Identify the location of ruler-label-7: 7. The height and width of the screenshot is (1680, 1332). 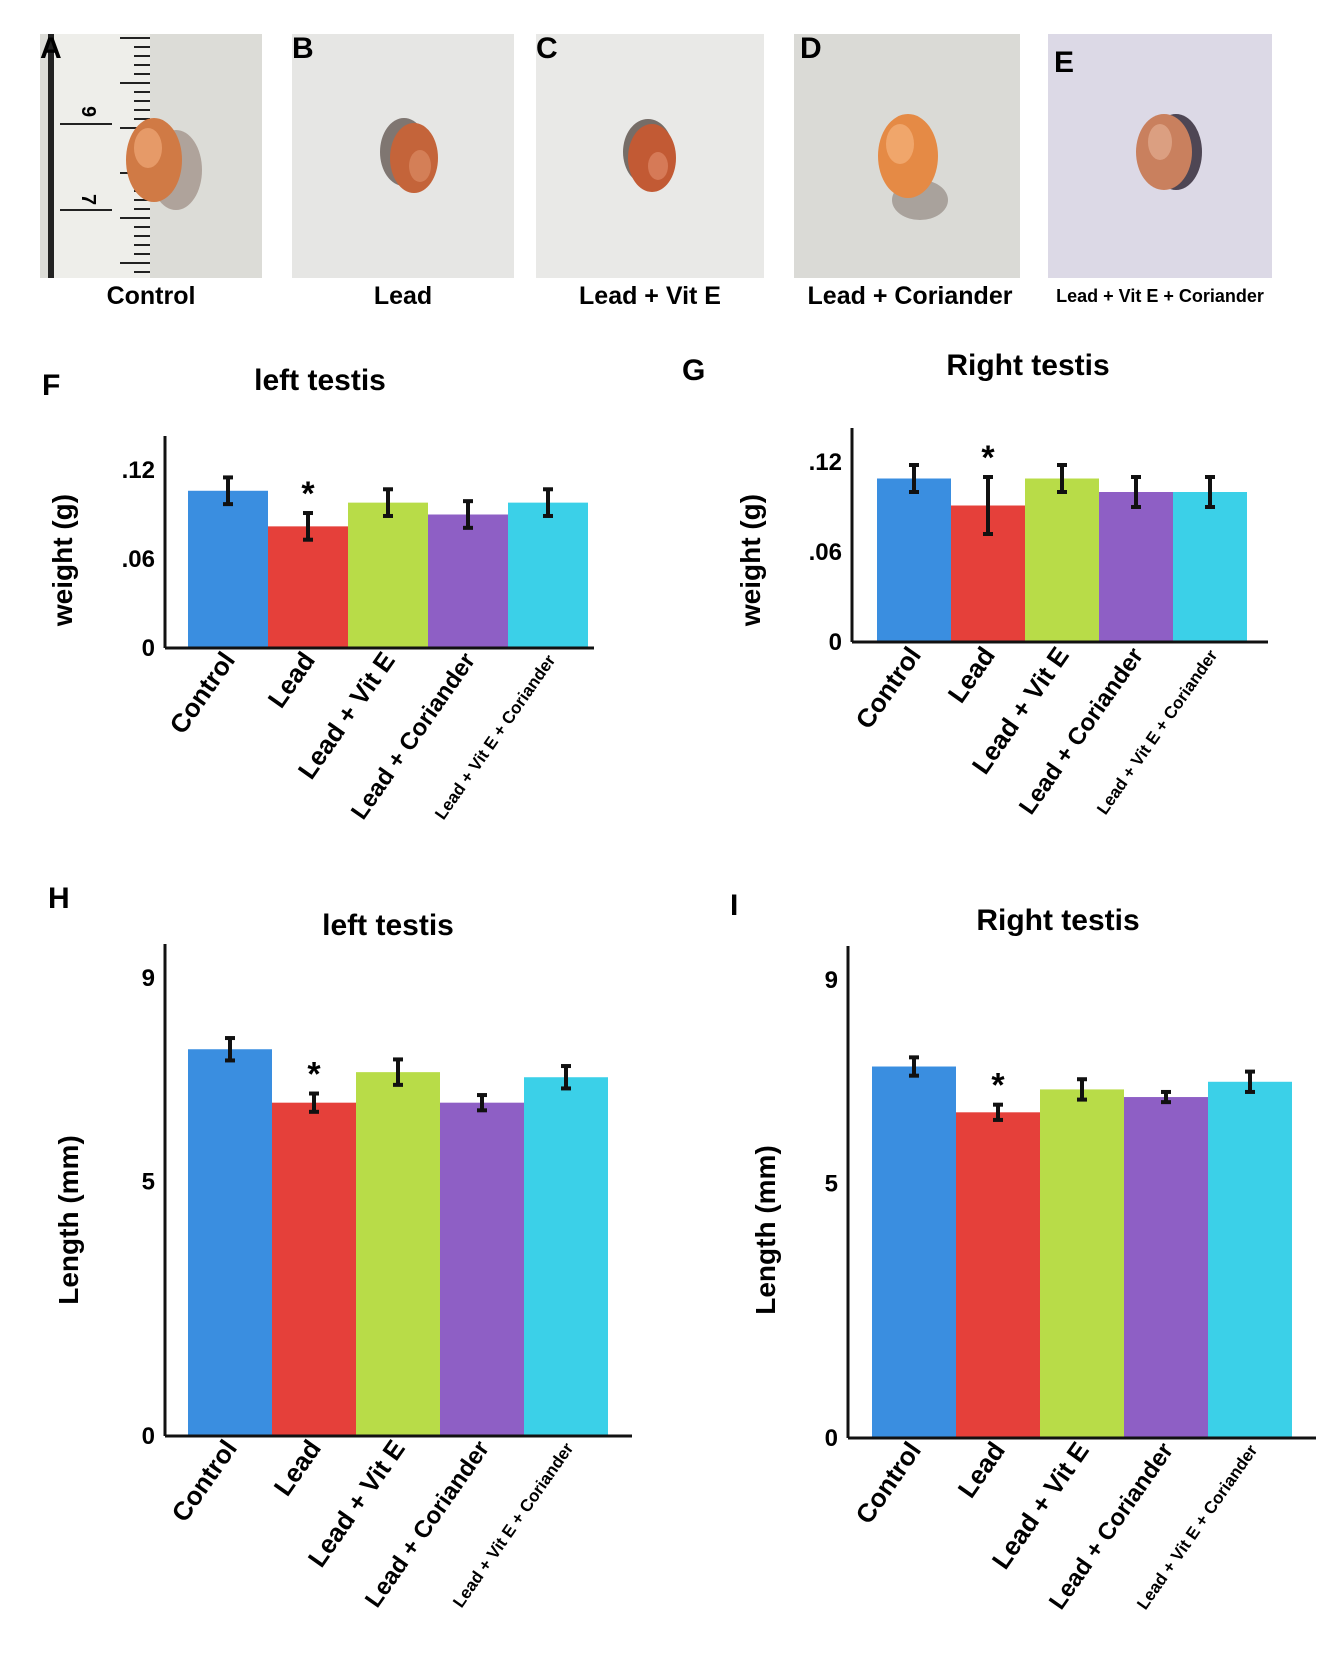
(88, 199).